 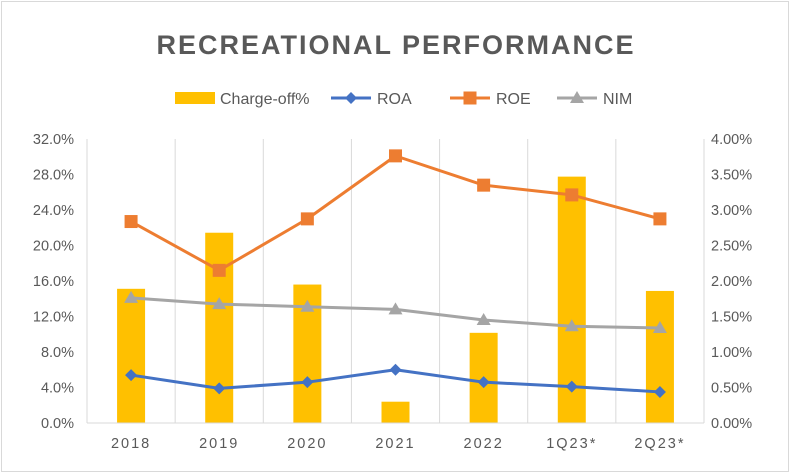 I want to click on left-tick-label: 28.0%, so click(x=53, y=176).